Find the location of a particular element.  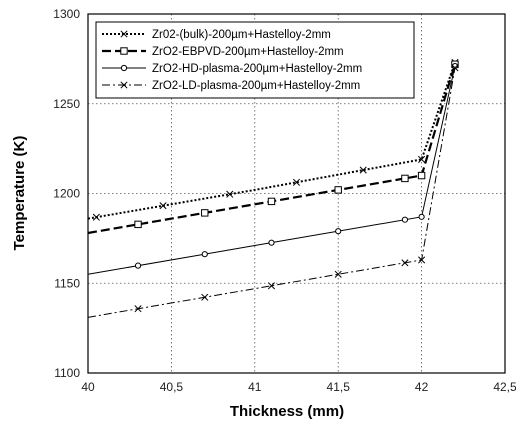

x-tick-label-3: 41,5 is located at coordinates (339, 387).